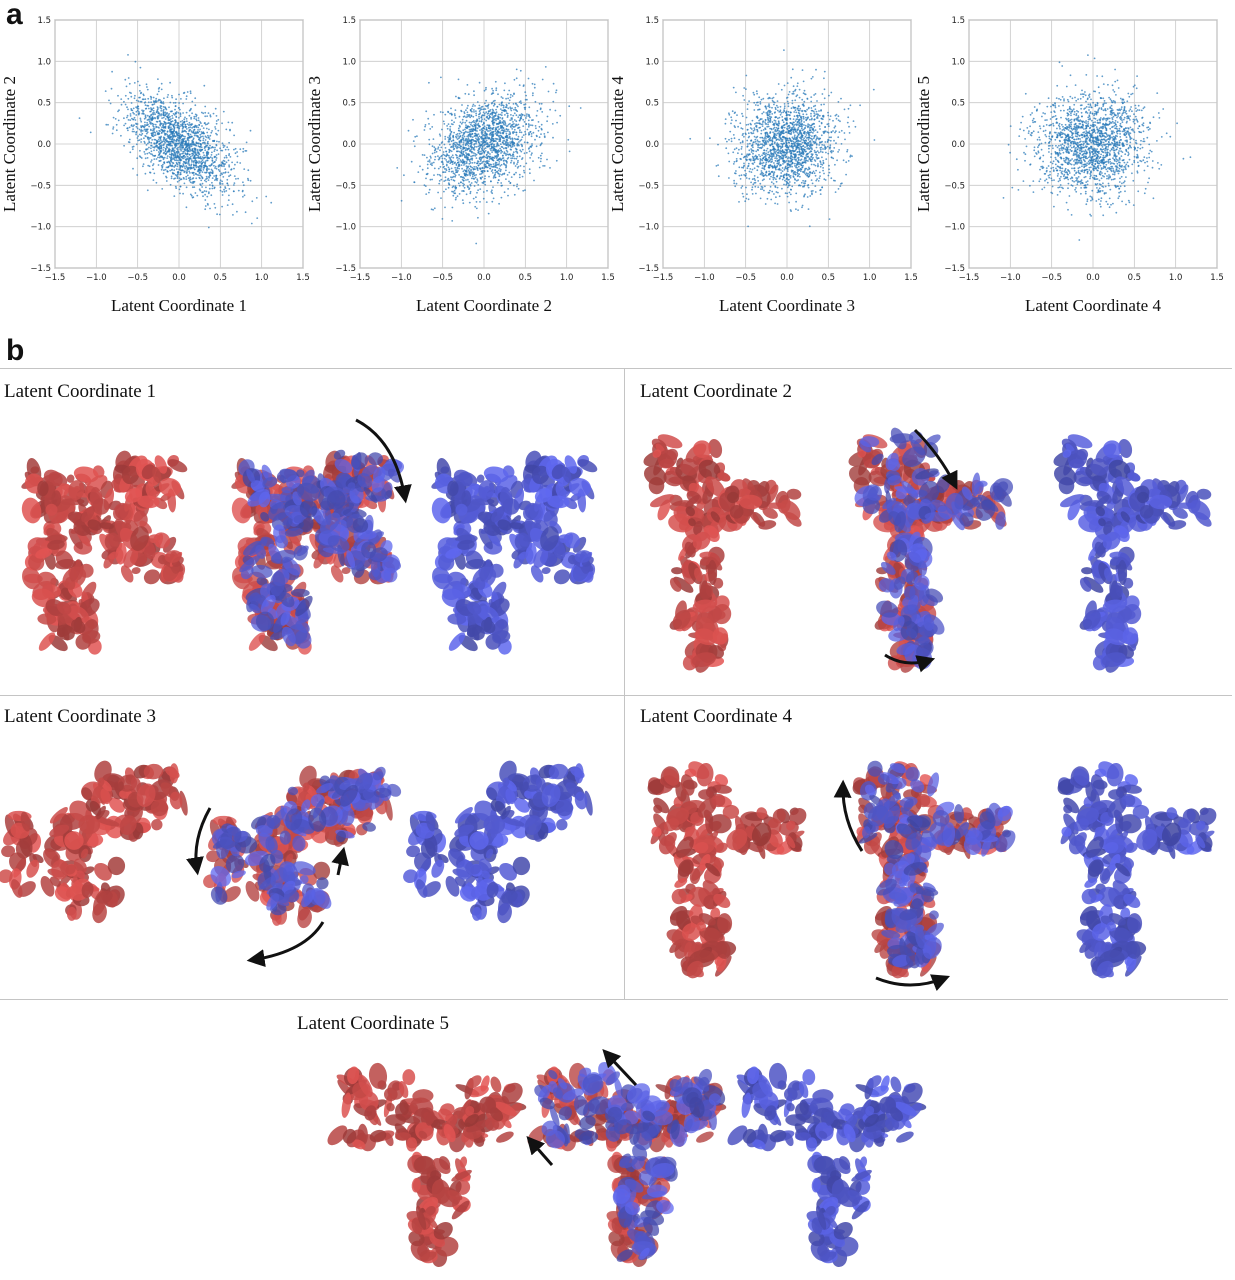 This screenshot has width=1235, height=1280. What do you see at coordinates (55, 278) in the screenshot?
I see `x-tick-label: −1.5` at bounding box center [55, 278].